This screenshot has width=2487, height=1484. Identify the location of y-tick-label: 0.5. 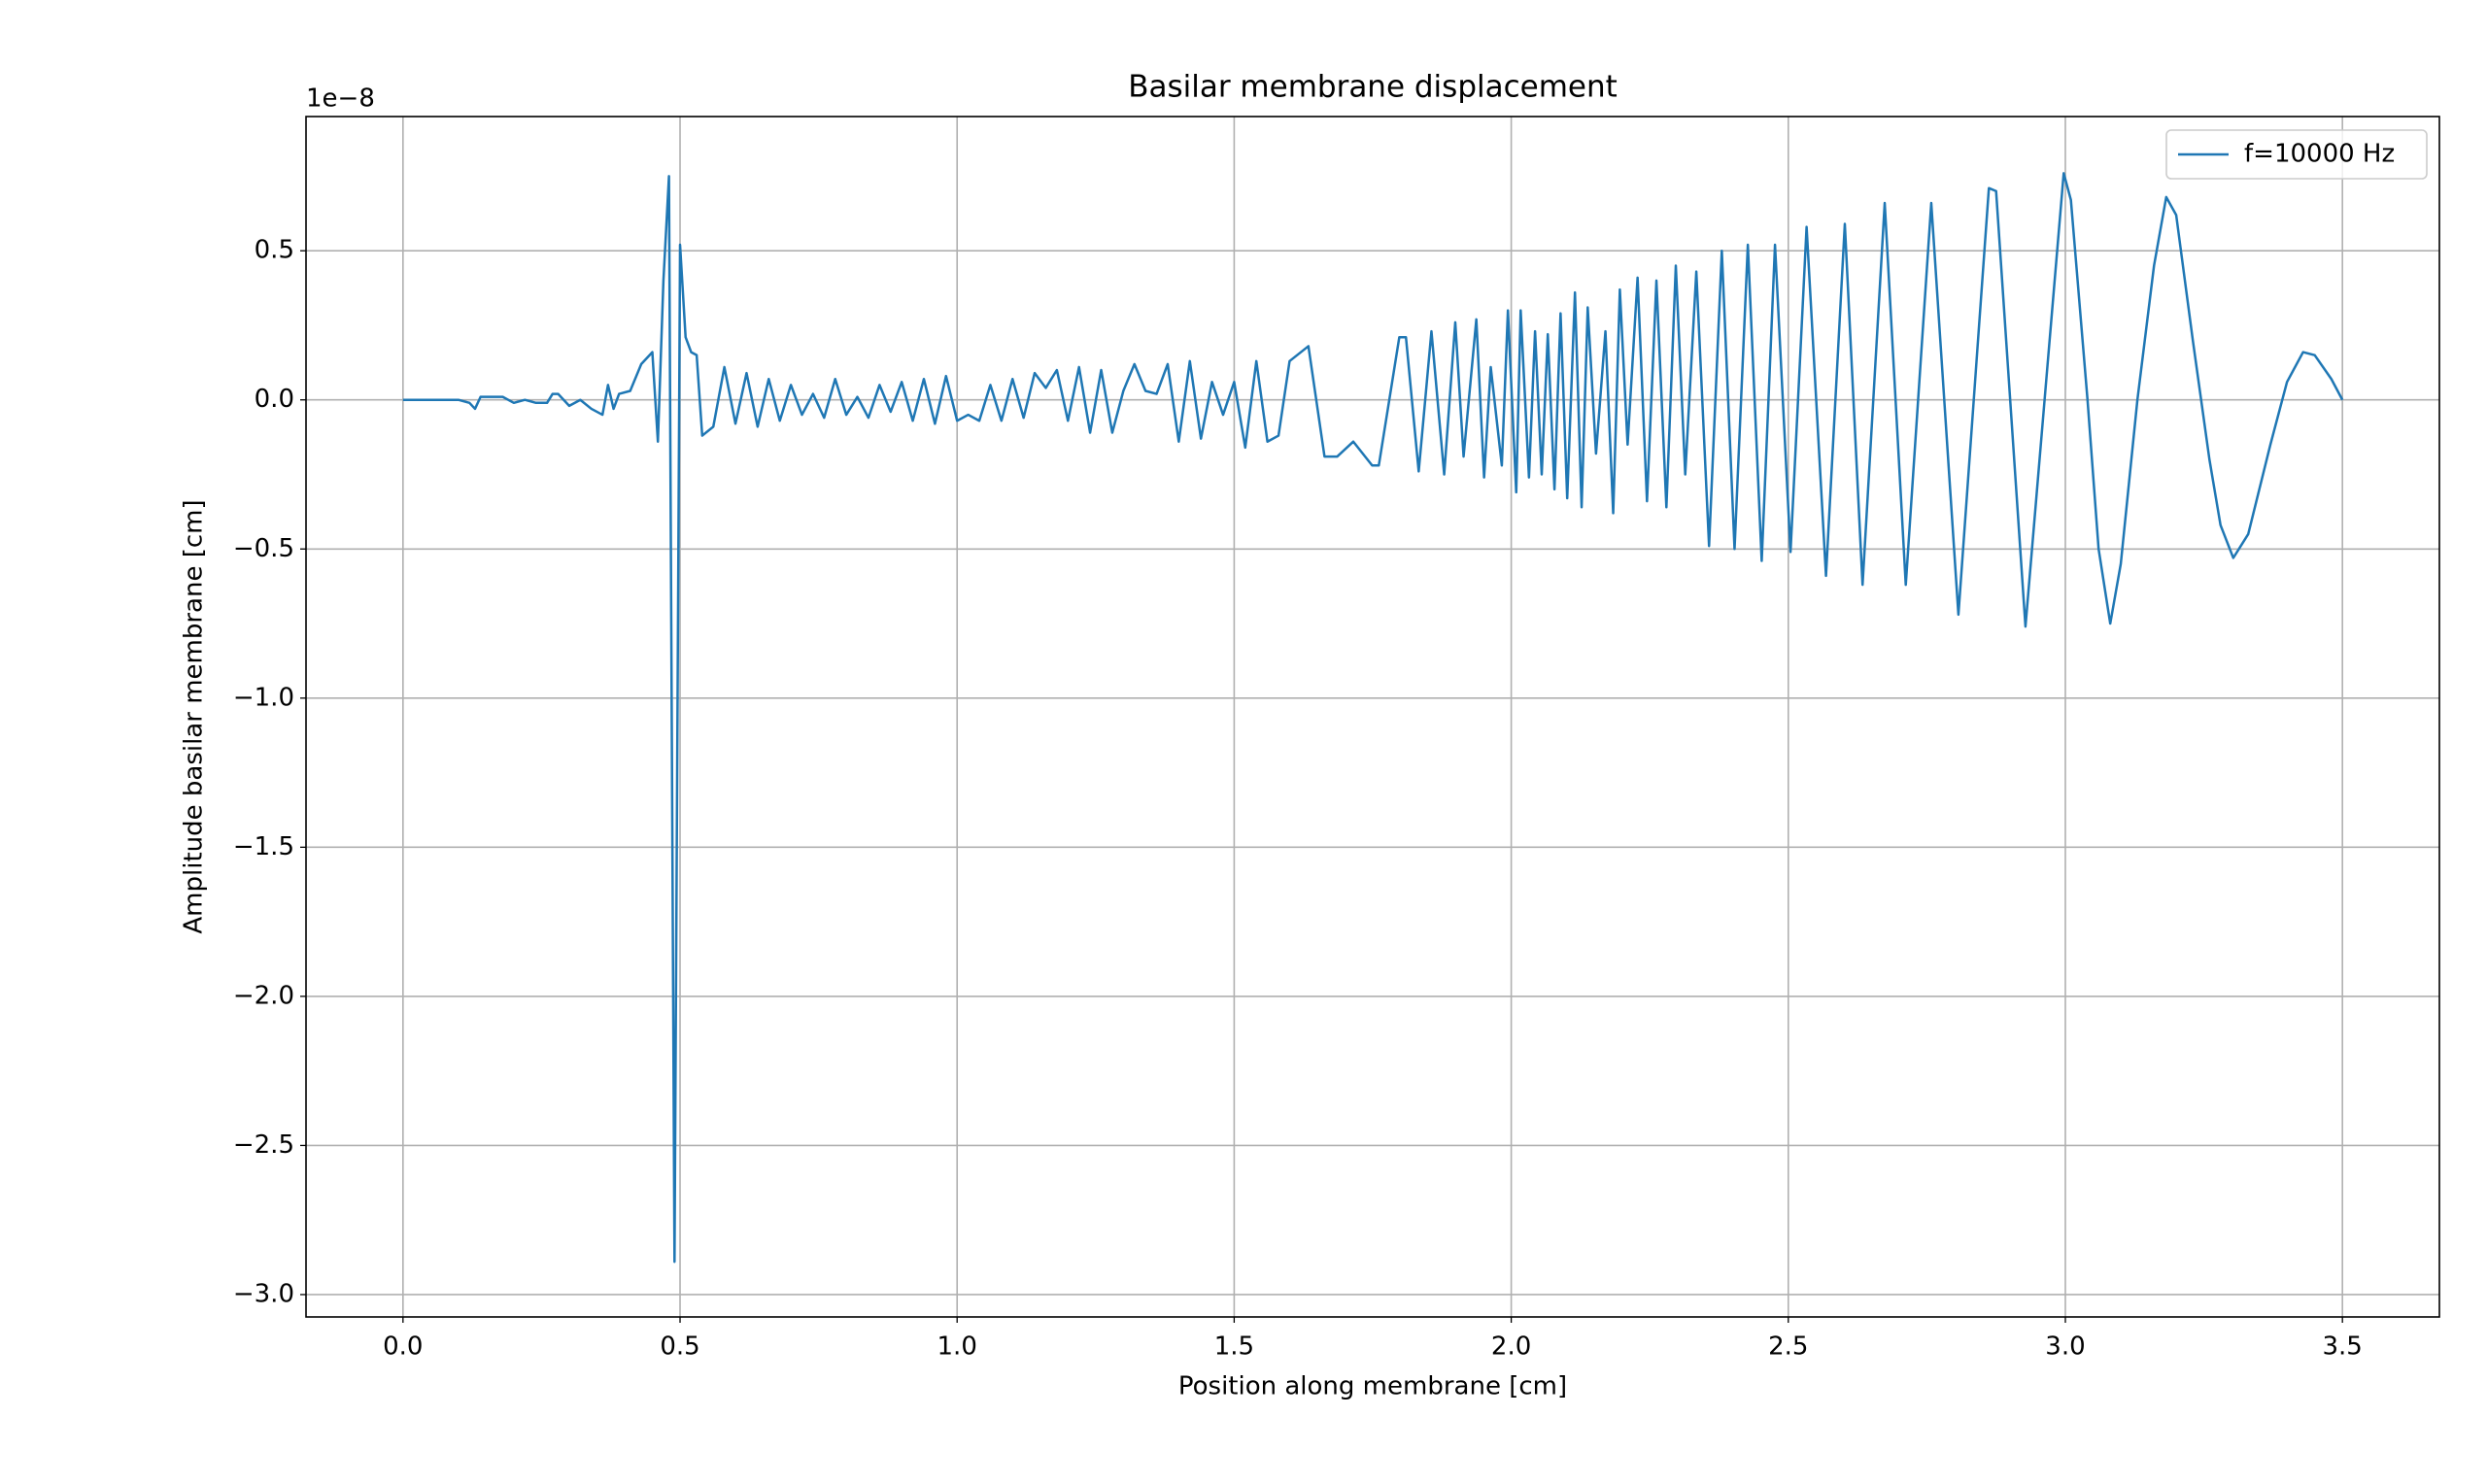
(274, 250).